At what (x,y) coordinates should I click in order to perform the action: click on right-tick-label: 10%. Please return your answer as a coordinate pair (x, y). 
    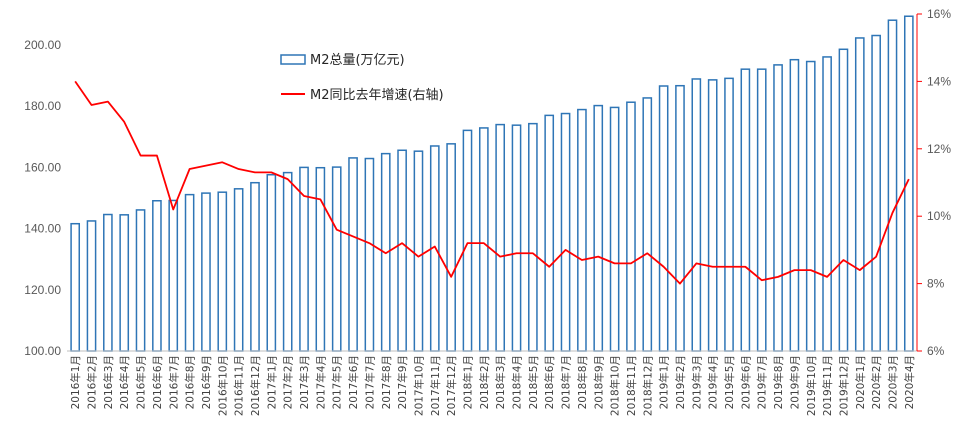
    Looking at the image, I should click on (939, 216).